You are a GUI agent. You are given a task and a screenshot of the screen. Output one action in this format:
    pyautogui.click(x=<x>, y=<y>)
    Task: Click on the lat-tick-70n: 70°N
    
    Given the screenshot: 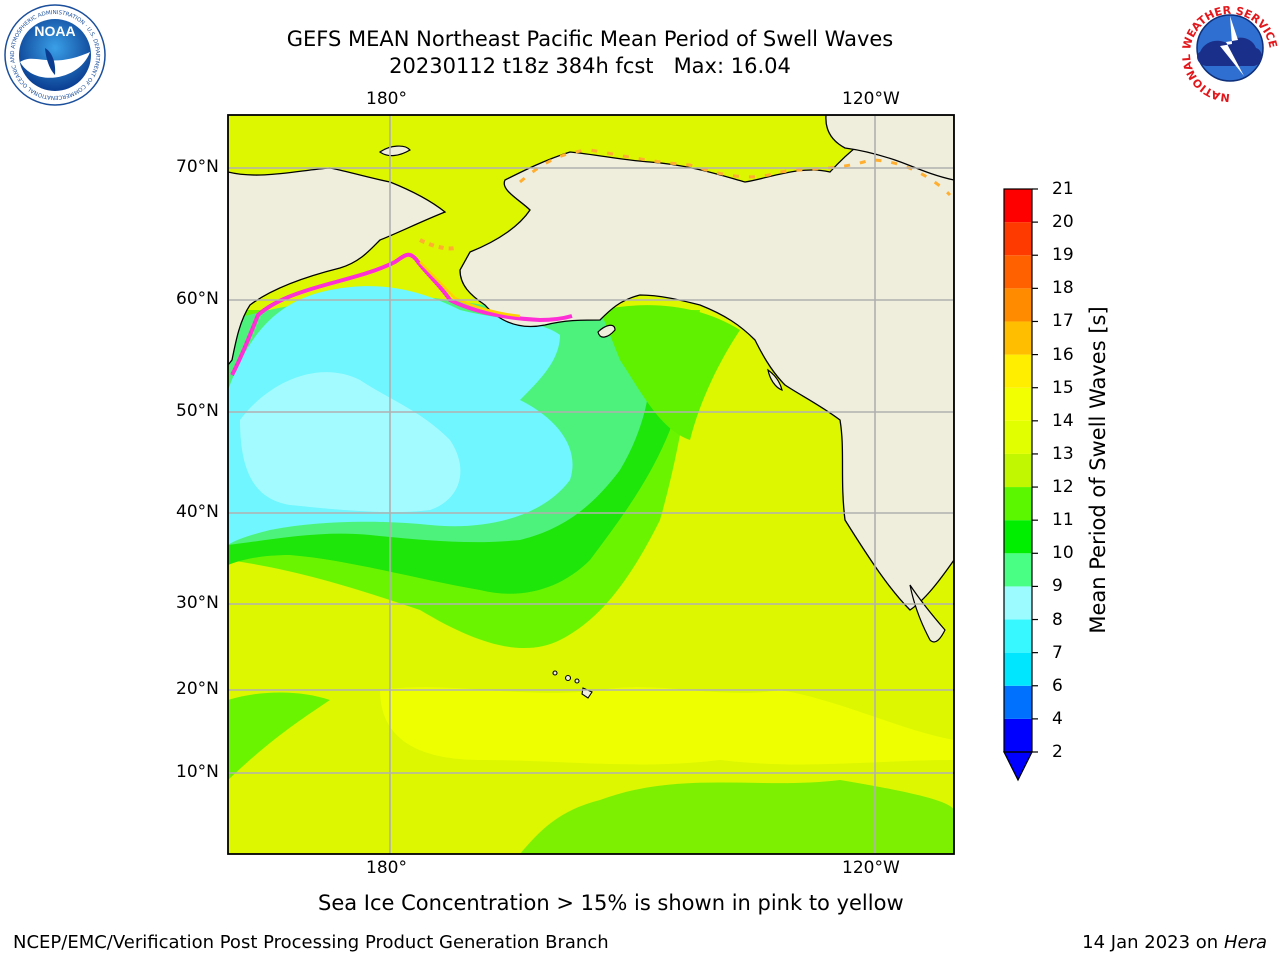 What is the action you would take?
    pyautogui.click(x=197, y=167)
    